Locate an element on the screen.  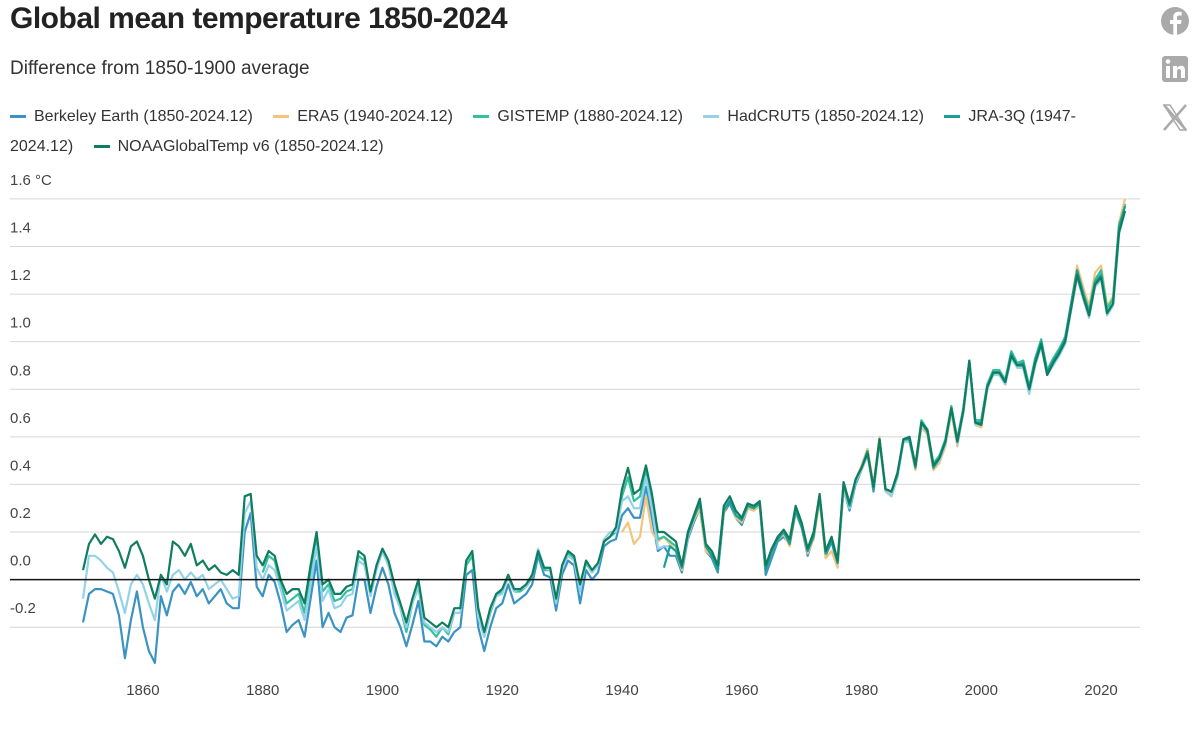
linkedin-icon is located at coordinates (1175, 69).